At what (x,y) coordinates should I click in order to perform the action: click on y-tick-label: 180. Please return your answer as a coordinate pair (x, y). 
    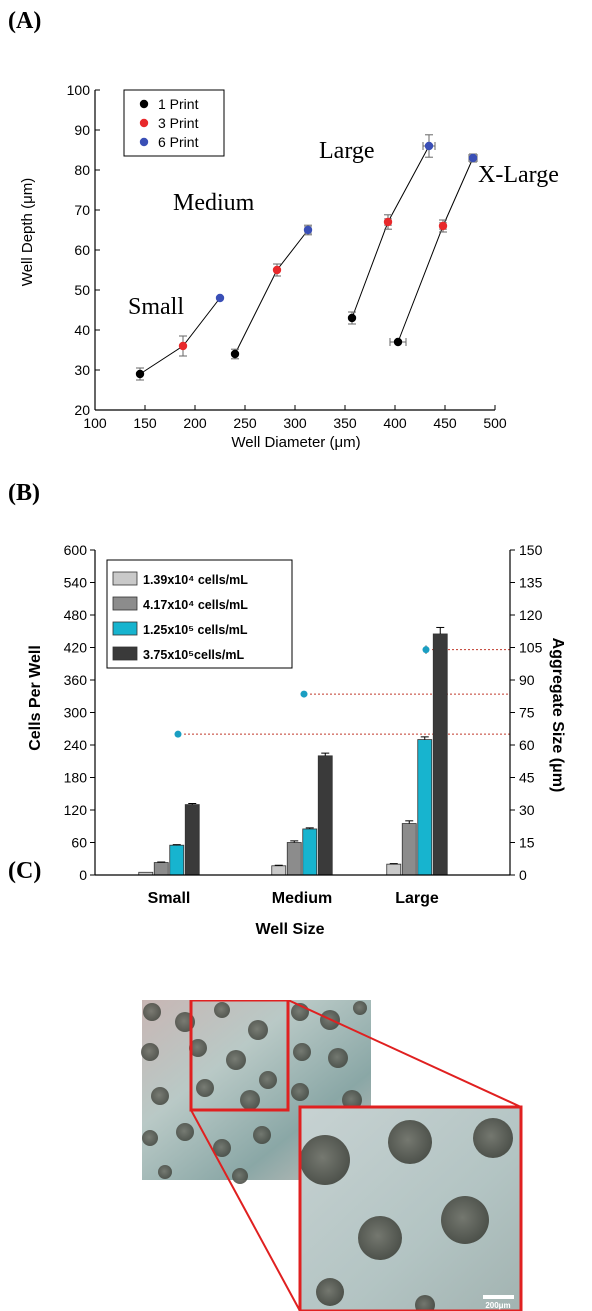
    Looking at the image, I should click on (76, 778).